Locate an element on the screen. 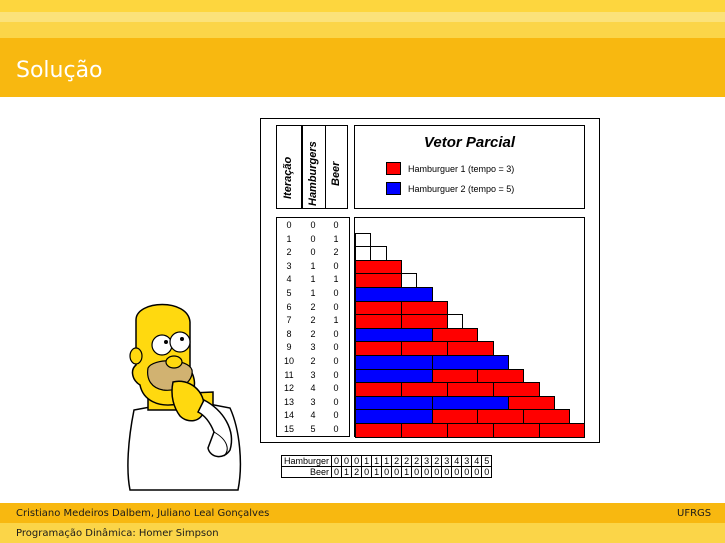 The width and height of the screenshot is (725, 543). header-panel-beer: Beer is located at coordinates (336, 167).